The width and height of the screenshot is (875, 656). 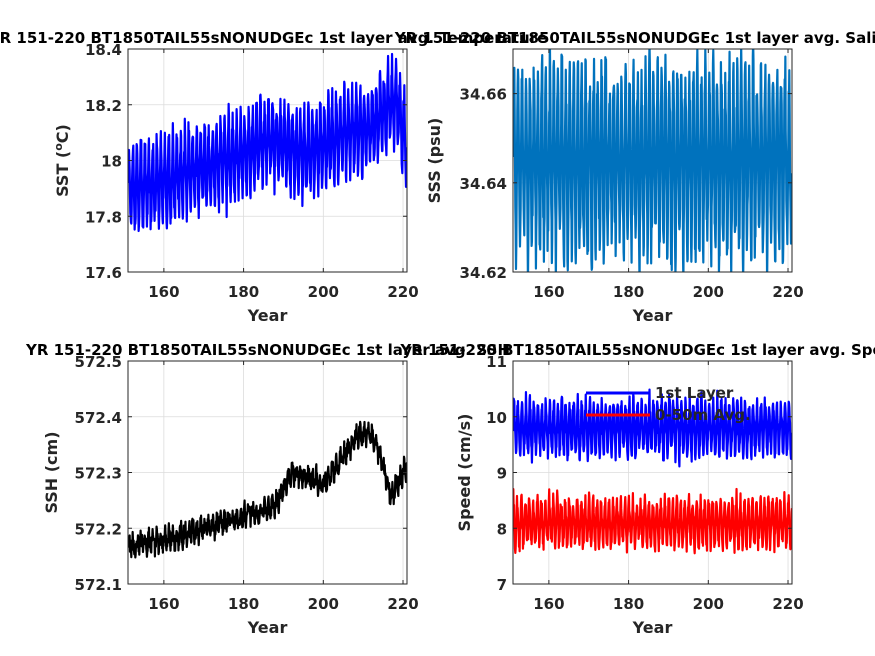 I want to click on axes-box, so click(x=652, y=160).